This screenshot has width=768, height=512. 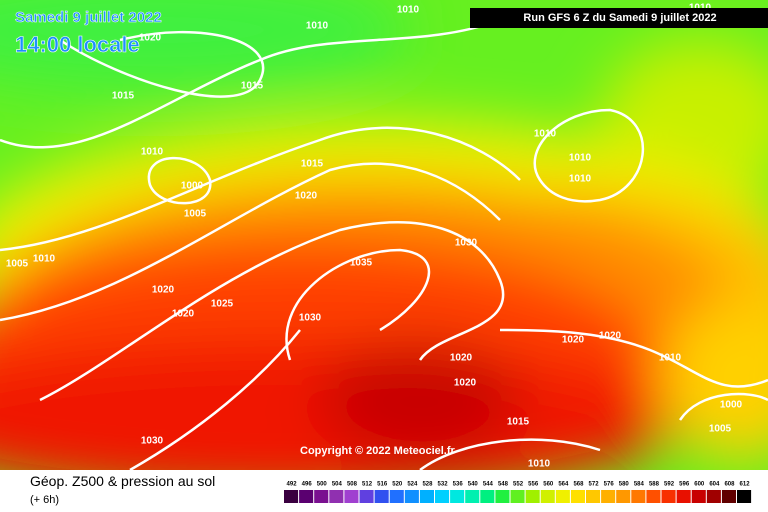 What do you see at coordinates (578, 485) in the screenshot?
I see `scale-label: 568` at bounding box center [578, 485].